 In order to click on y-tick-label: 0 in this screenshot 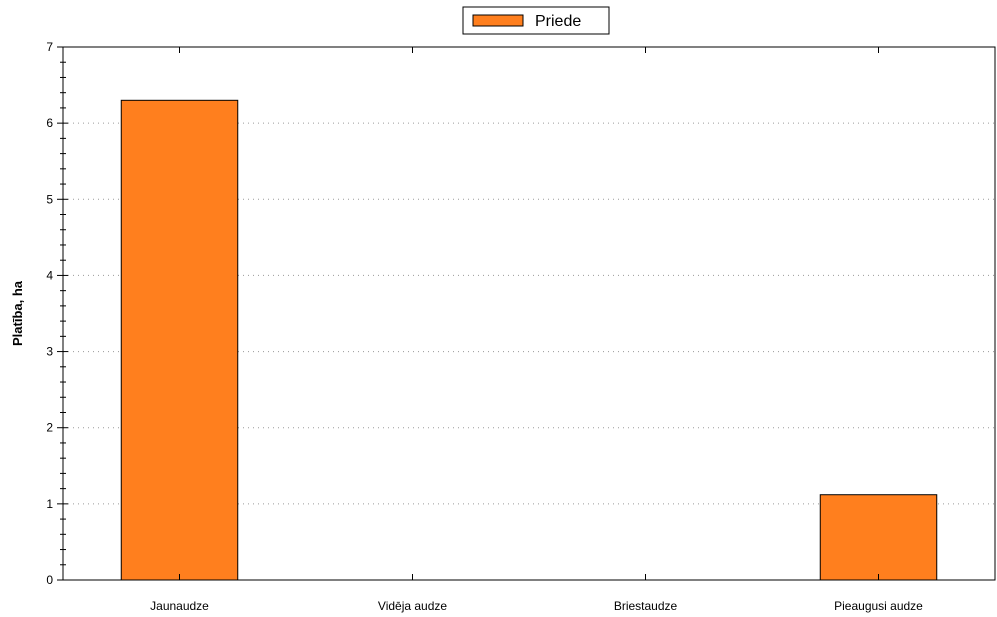, I will do `click(49, 580)`.